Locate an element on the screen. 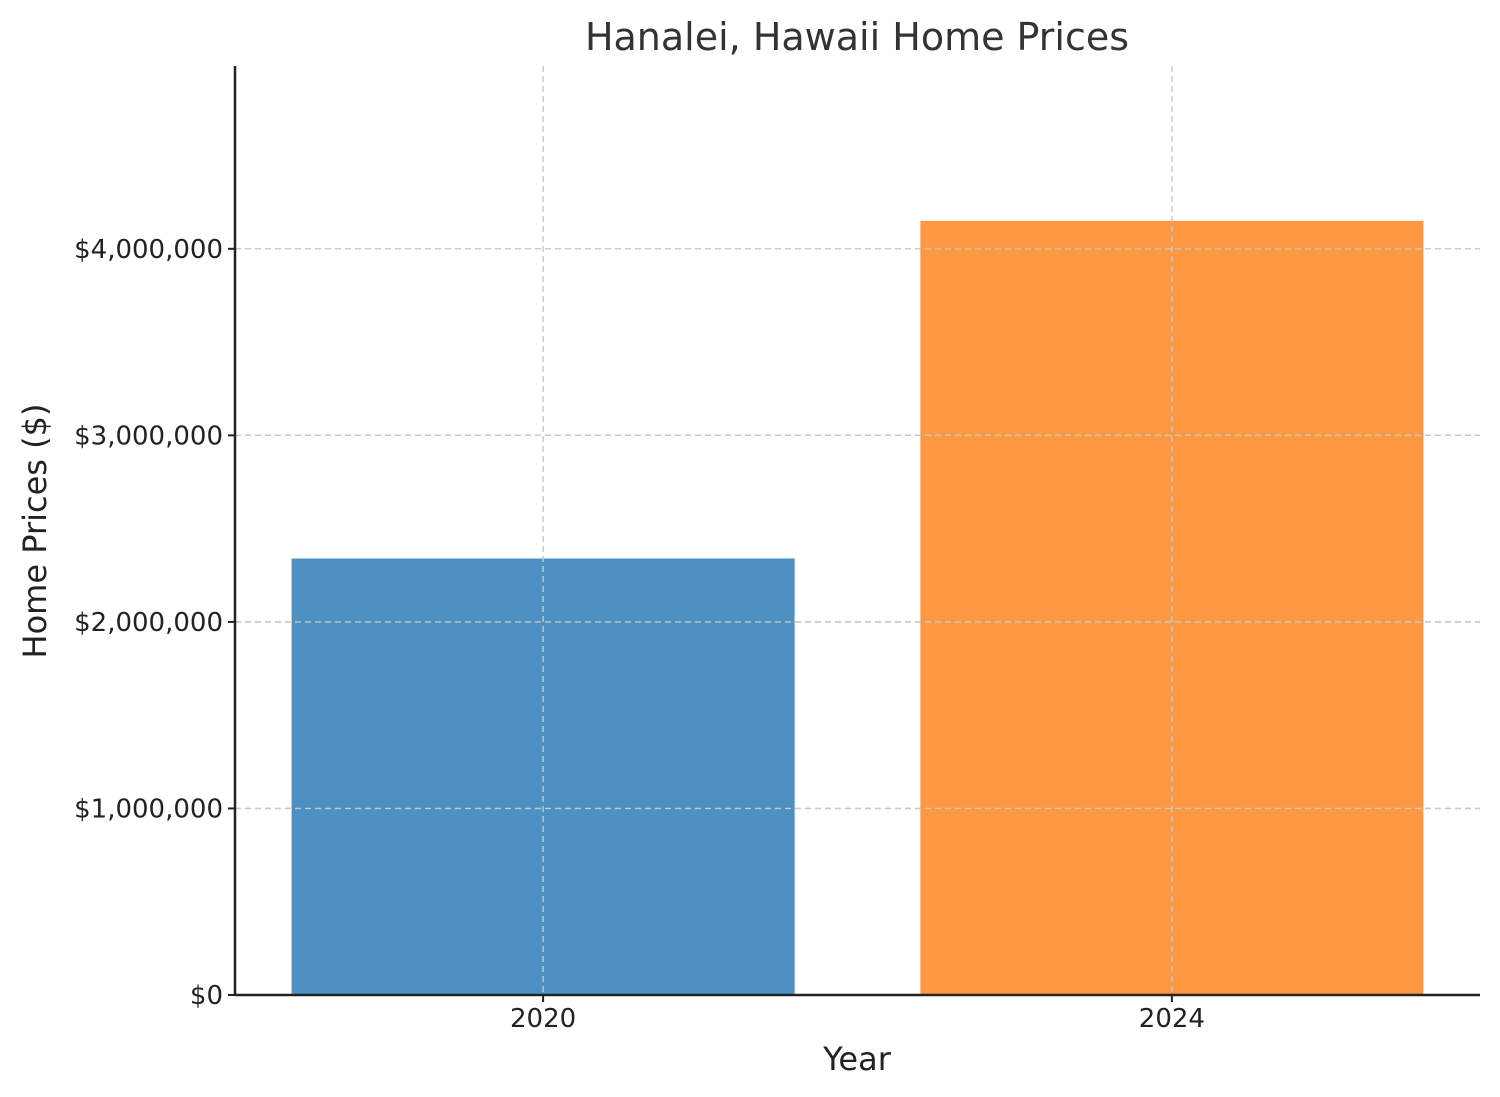  y-axis-label: Home Prices ($) is located at coordinates (35, 531).